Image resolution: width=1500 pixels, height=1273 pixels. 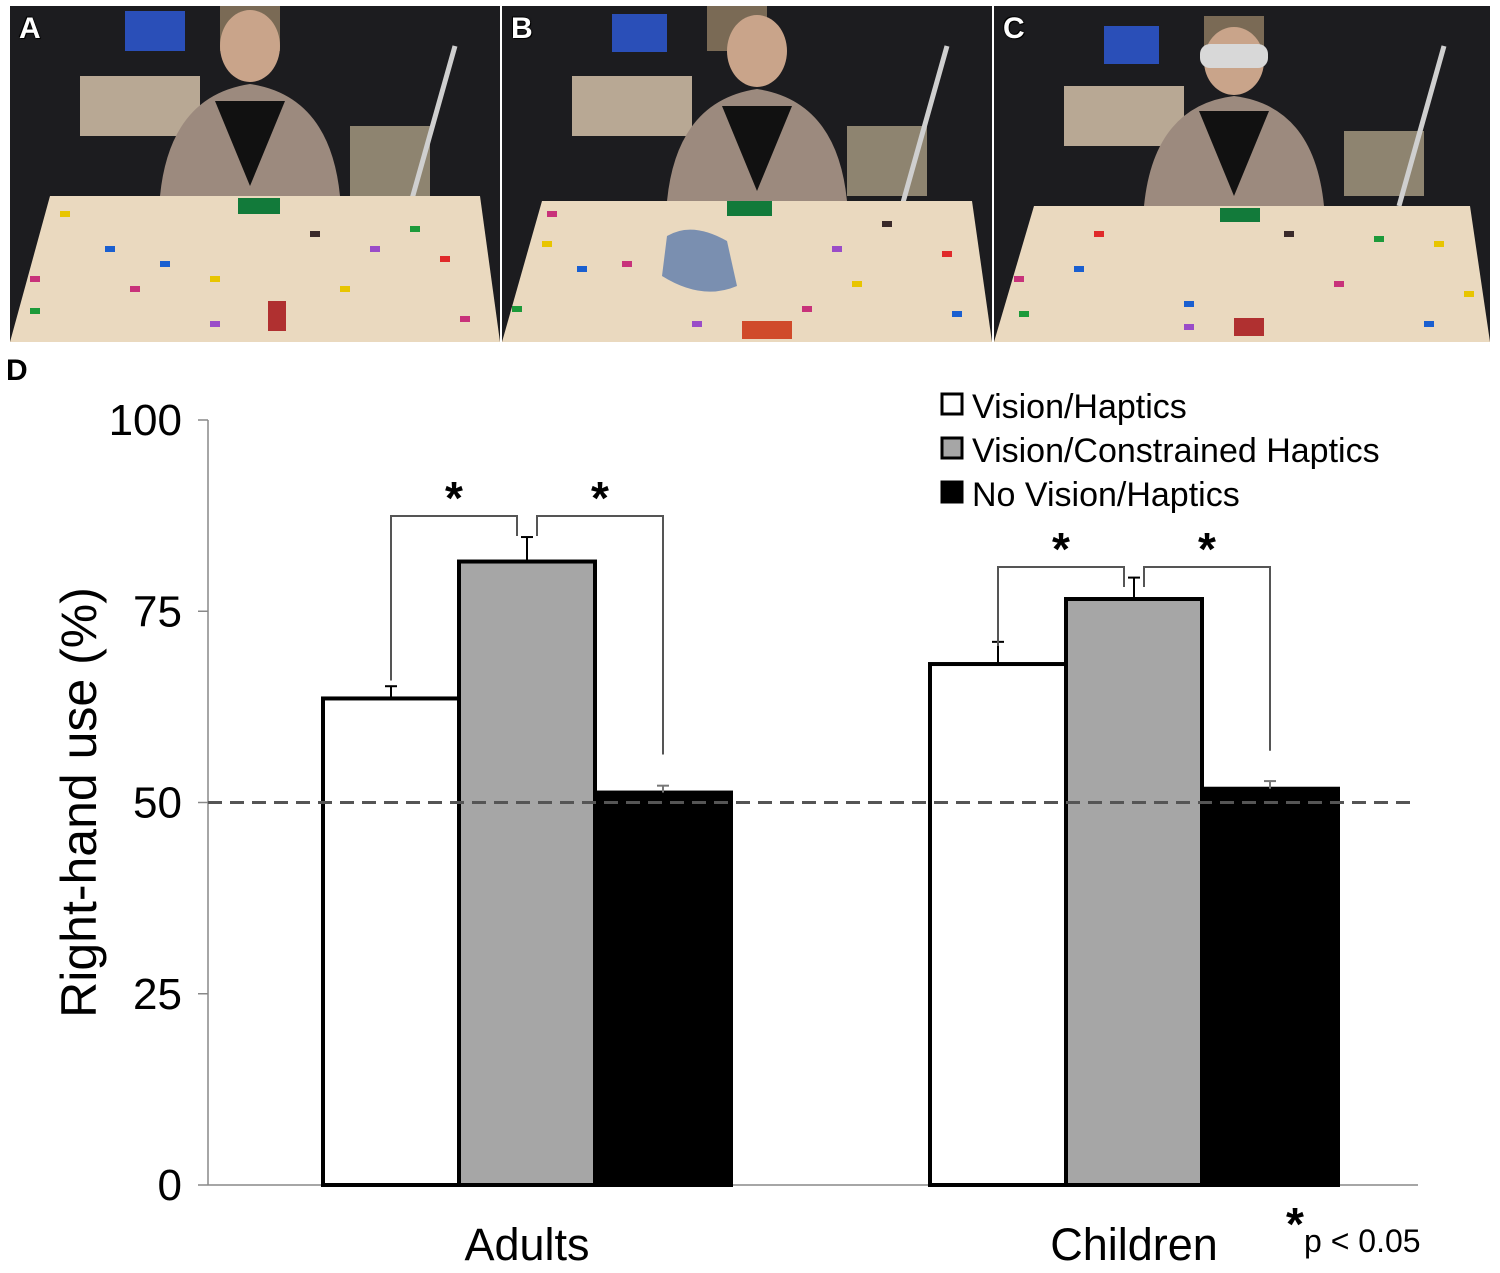 I want to click on legend-label: No Vision/Haptics, so click(x=1106, y=495).